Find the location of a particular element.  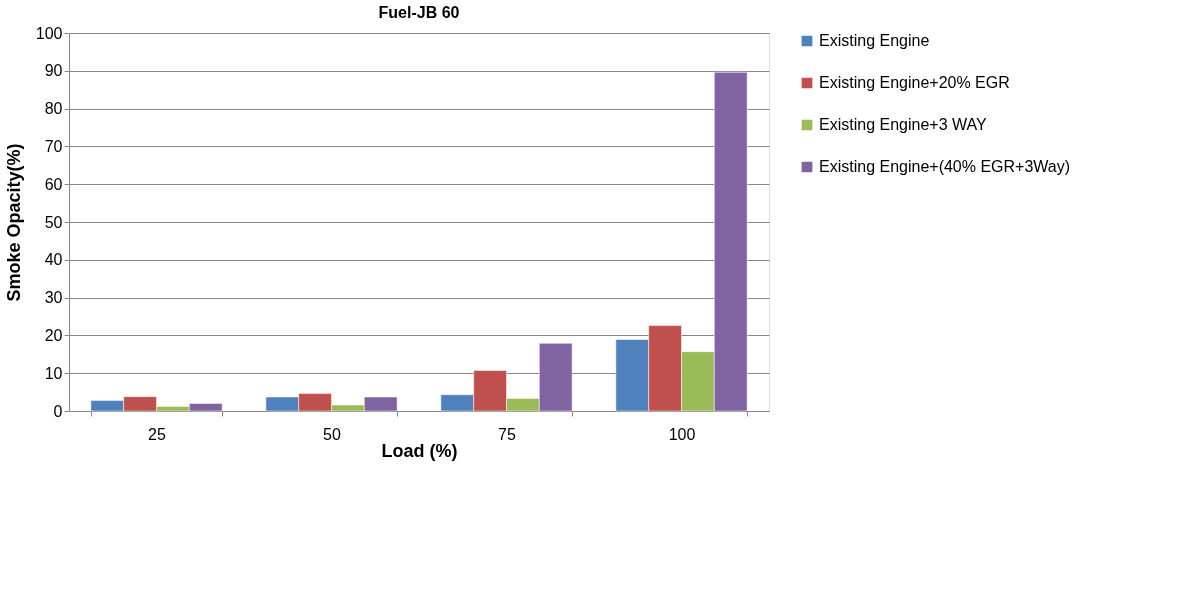

y-tick-label: 40 is located at coordinates (53, 260).